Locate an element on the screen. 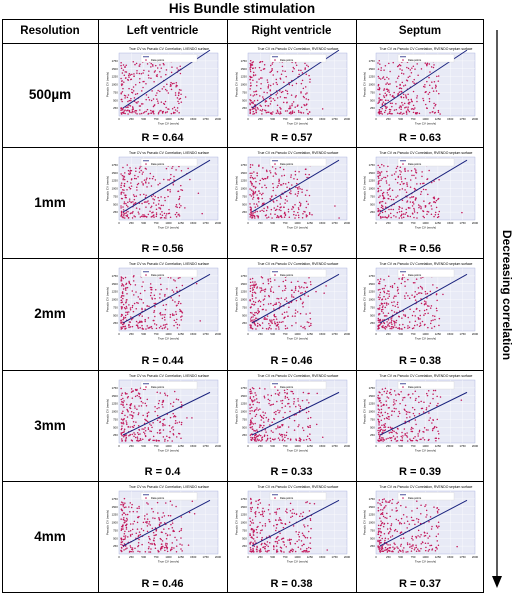 This screenshot has height=594, width=520. y-tick-label: 1500 is located at coordinates (372, 396).